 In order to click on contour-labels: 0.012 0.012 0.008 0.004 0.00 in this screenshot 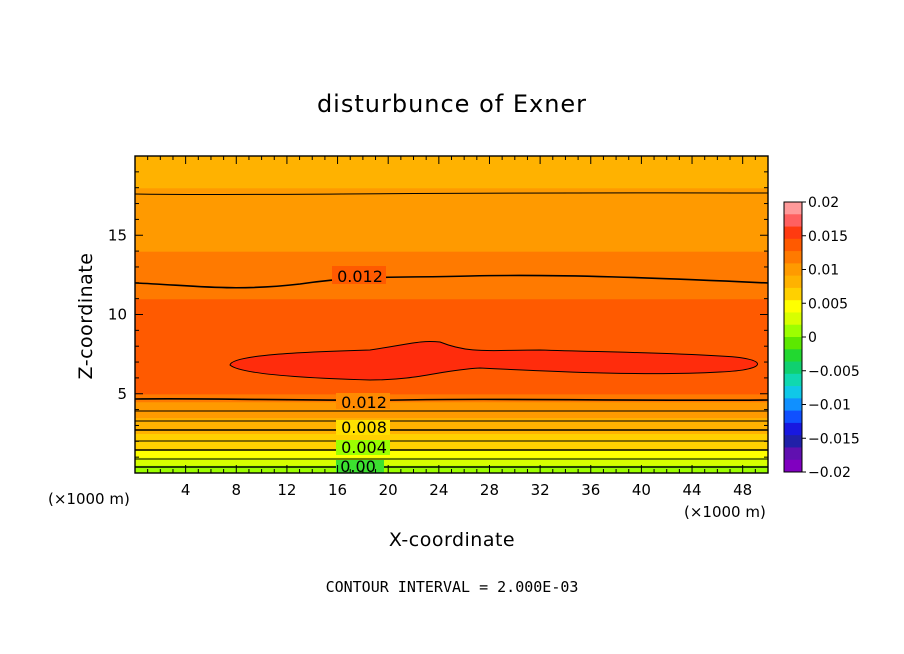, I will do `click(361, 371)`.